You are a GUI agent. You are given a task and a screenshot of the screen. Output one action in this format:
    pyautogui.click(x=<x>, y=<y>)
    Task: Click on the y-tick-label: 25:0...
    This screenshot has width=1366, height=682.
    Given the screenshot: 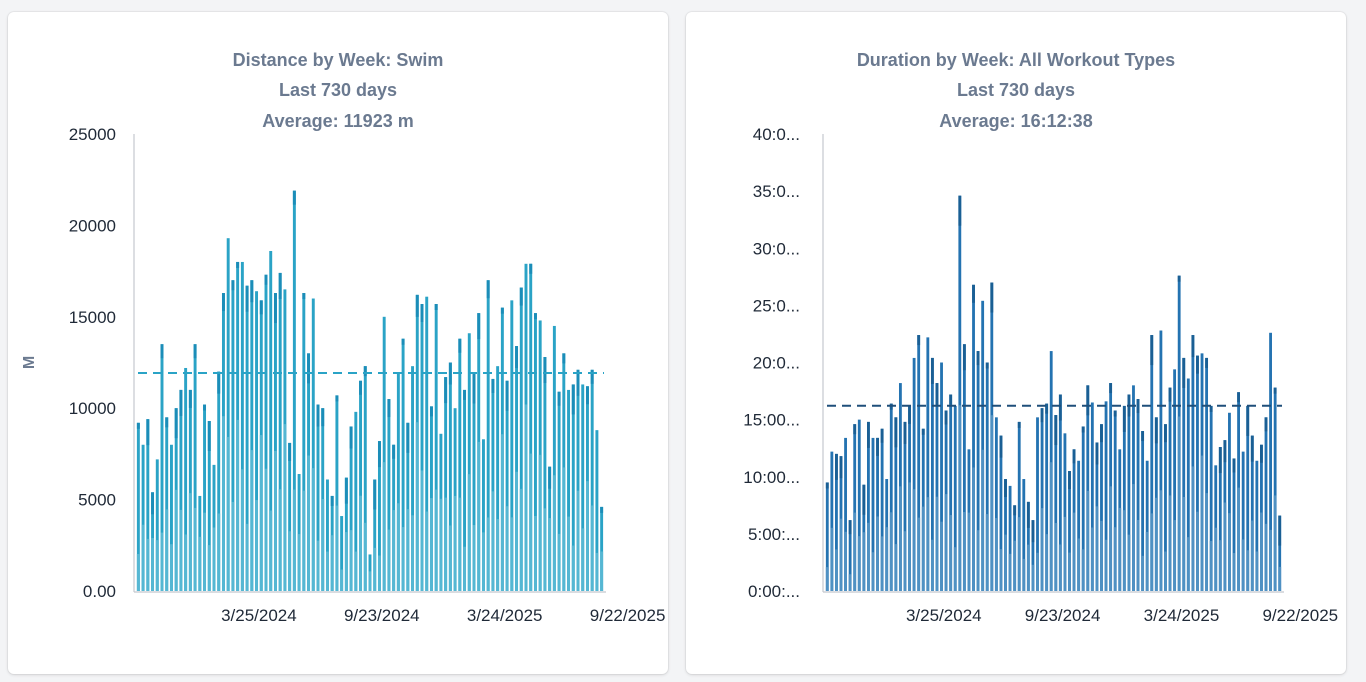 What is the action you would take?
    pyautogui.click(x=776, y=305)
    